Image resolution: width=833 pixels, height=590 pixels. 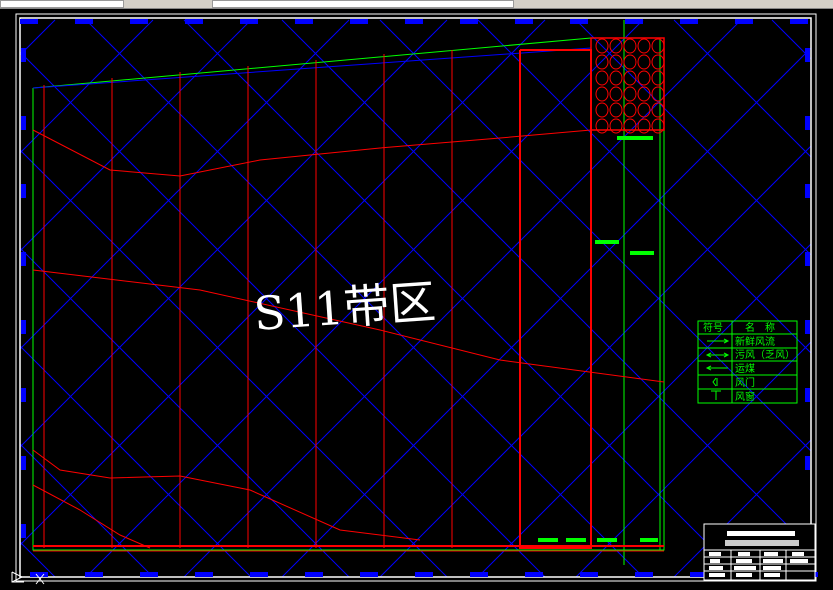 I want to click on zone-label: S11带区, so click(x=344, y=307).